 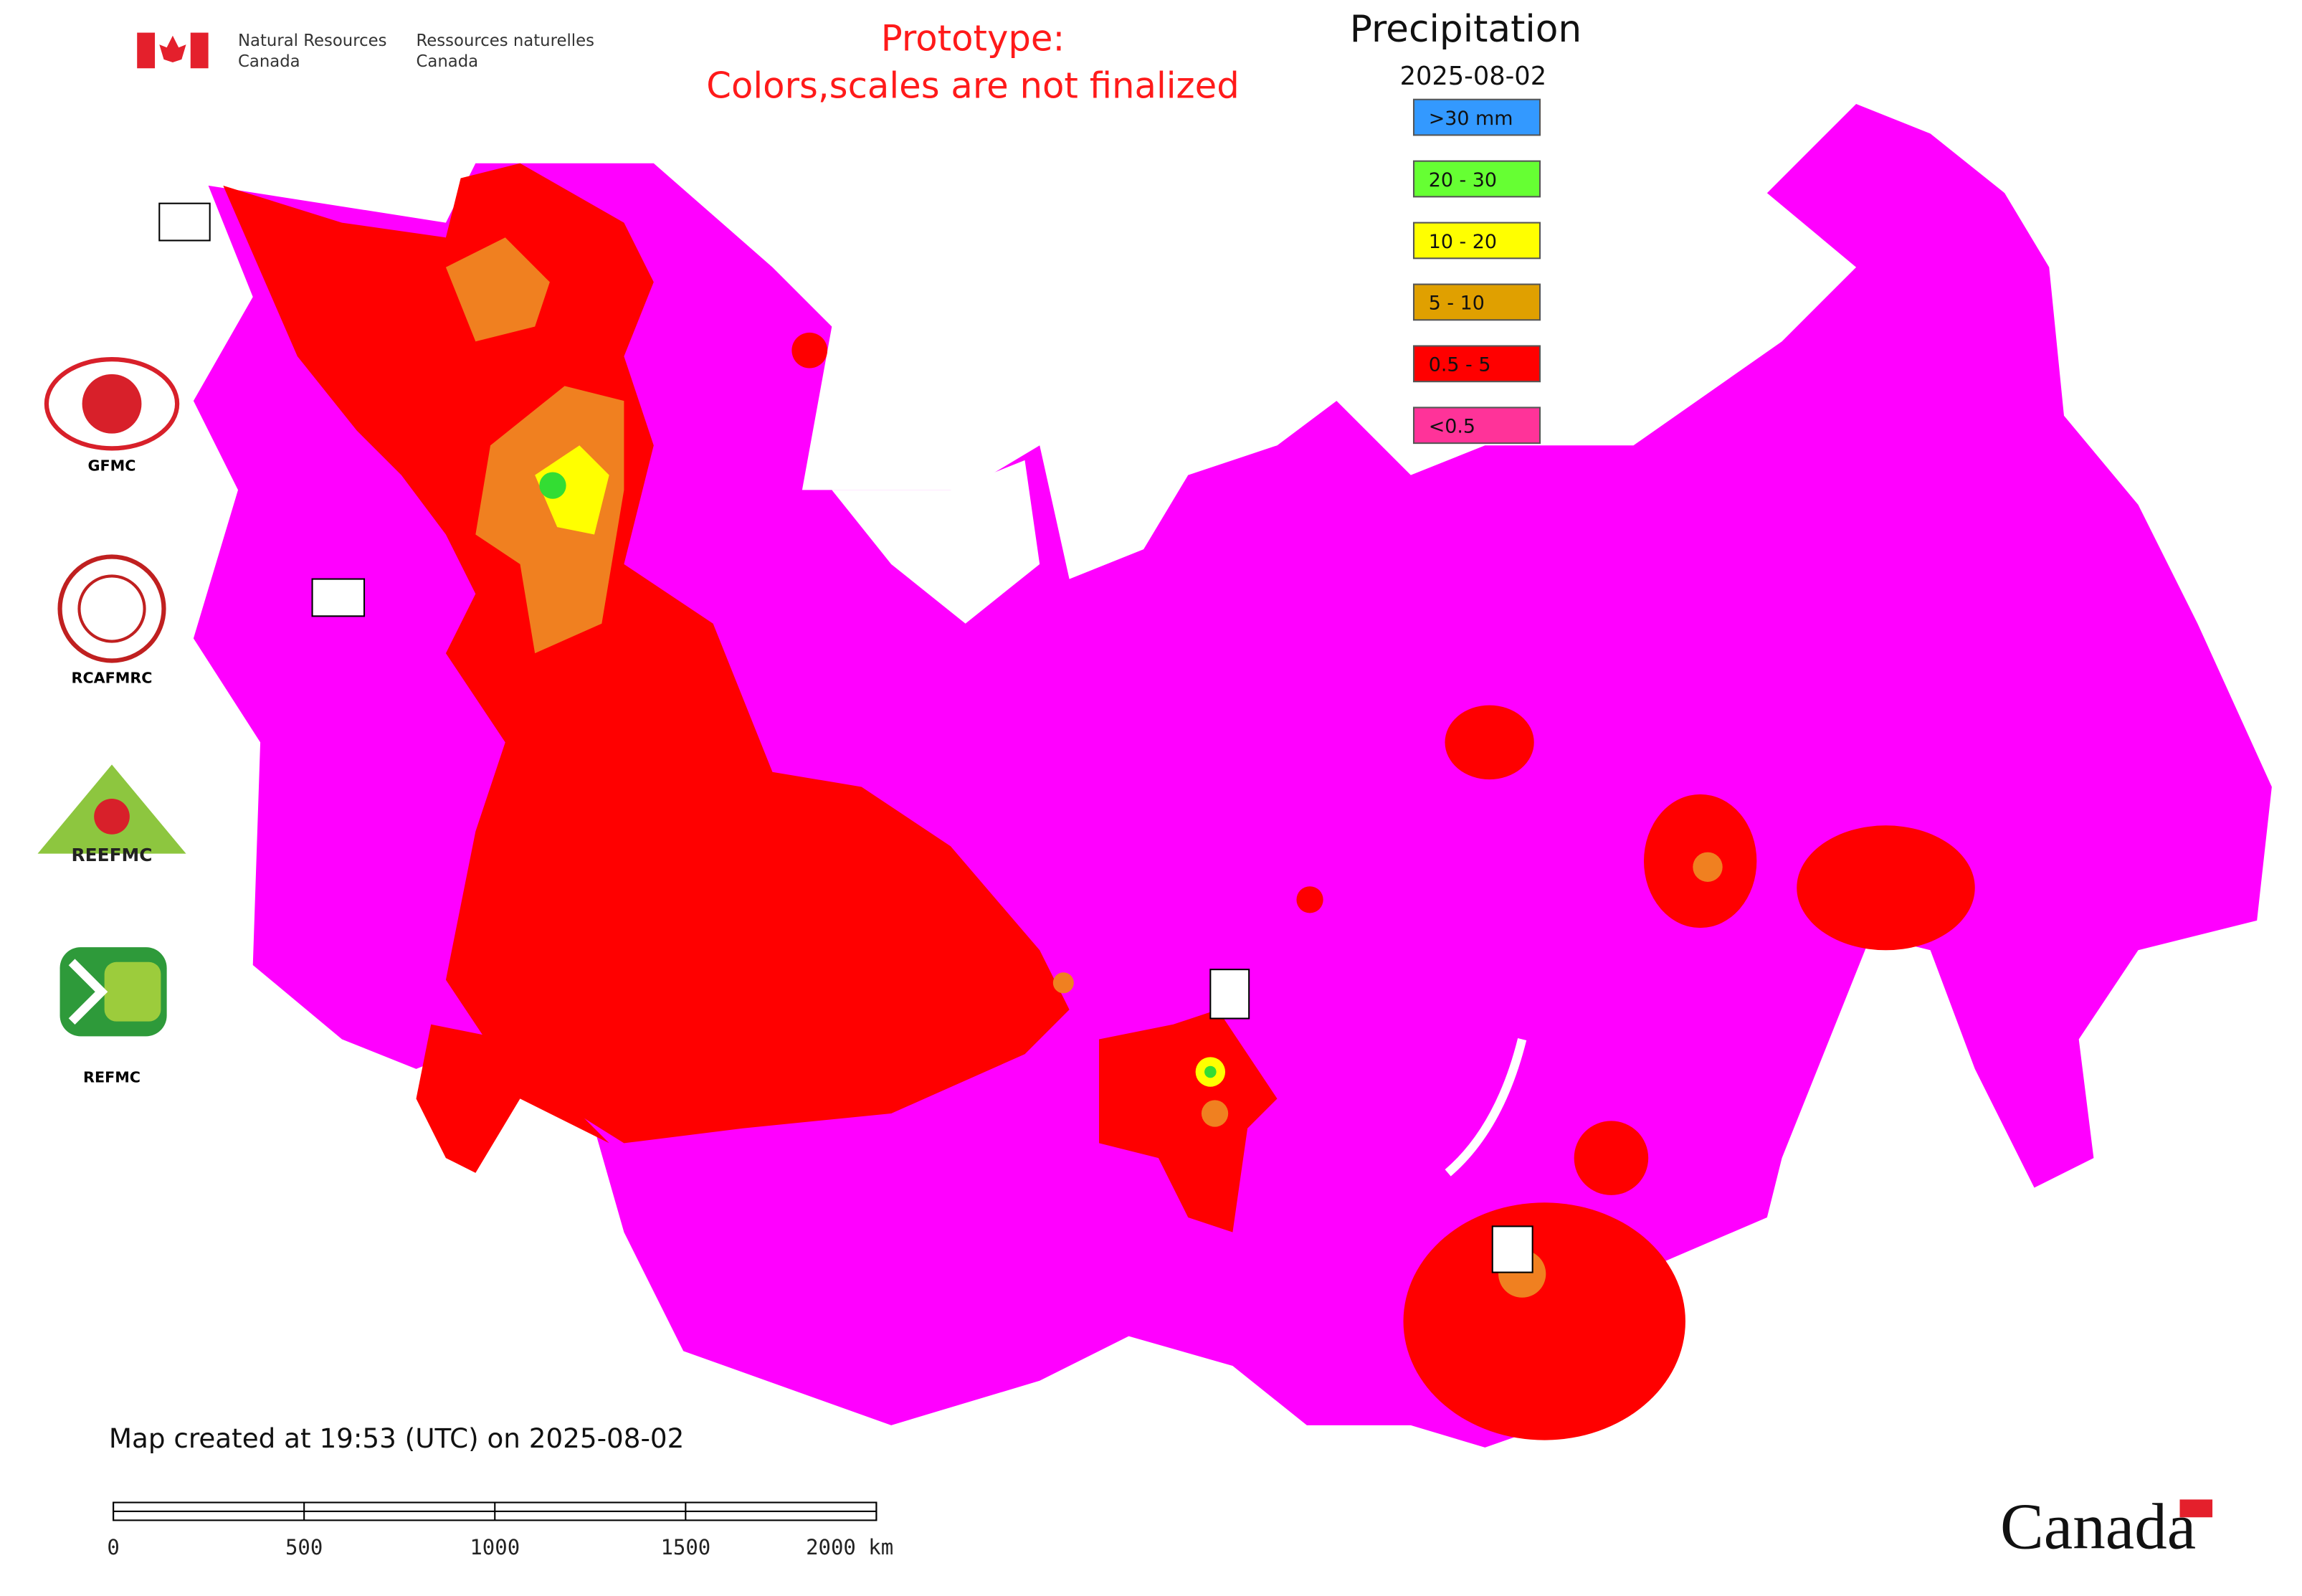 I want to click on reefmc-logo-flame, so click(x=112, y=817).